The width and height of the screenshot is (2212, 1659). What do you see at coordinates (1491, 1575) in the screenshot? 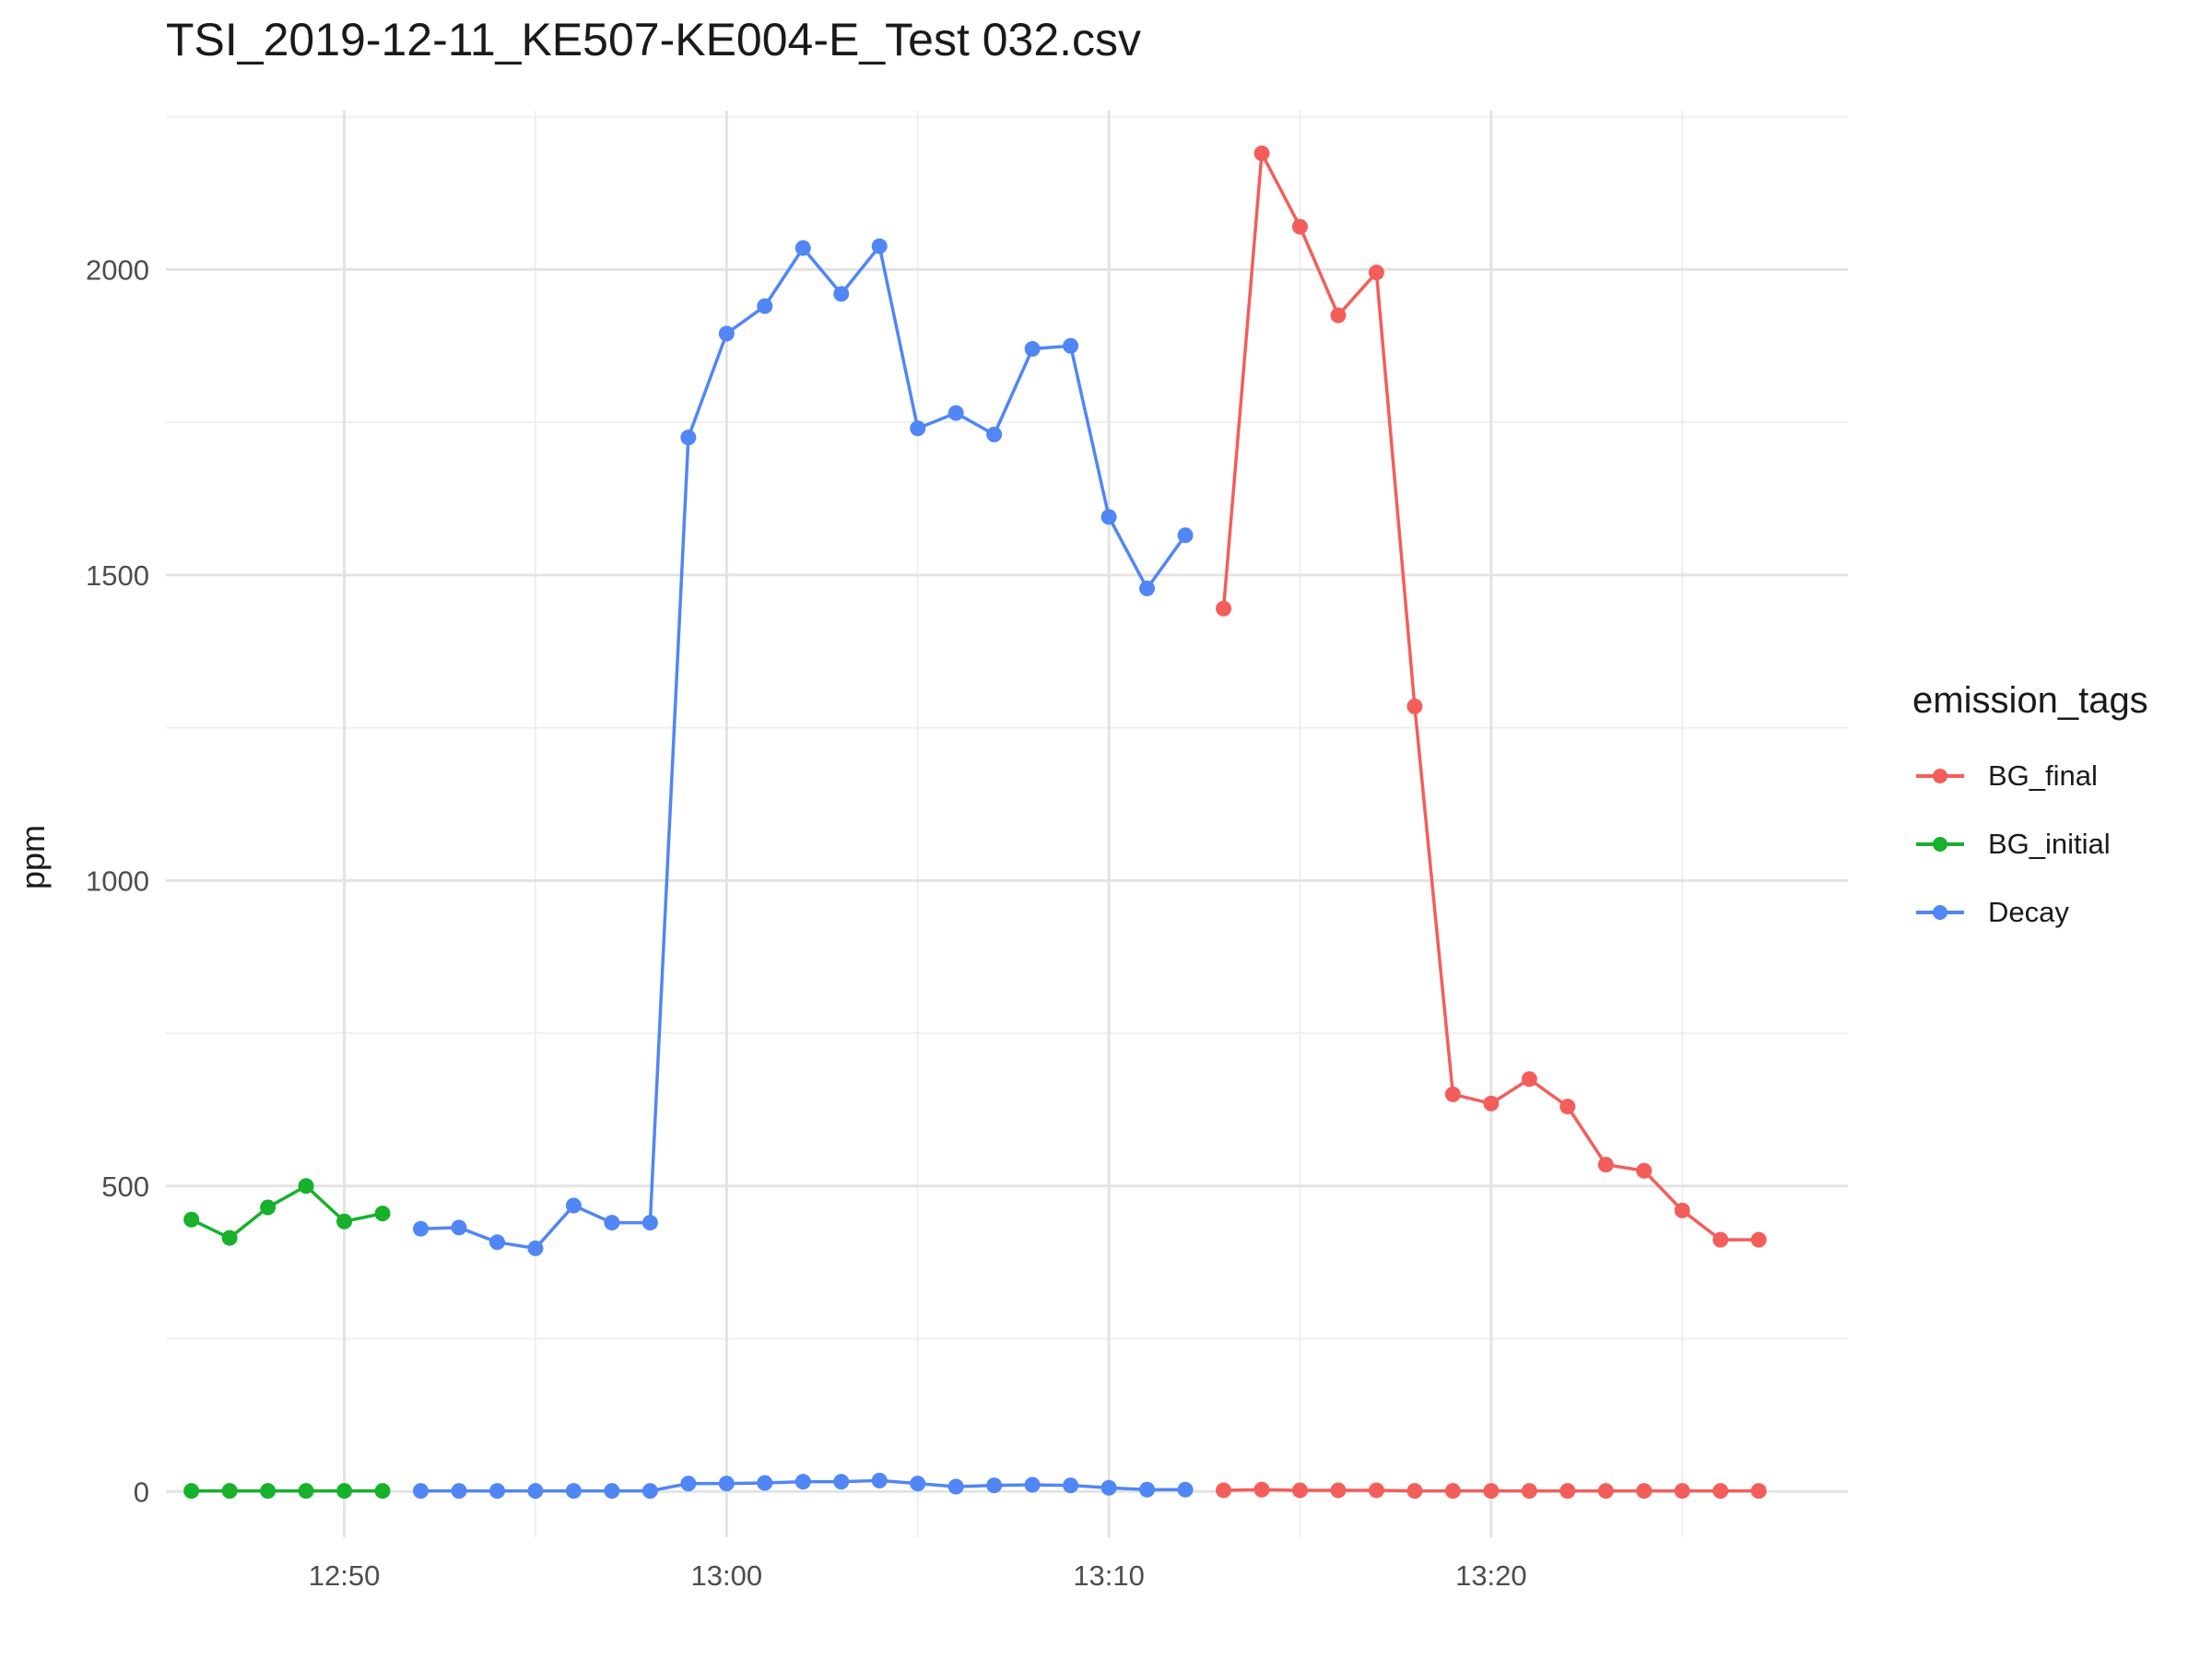
I see `x-tick-label: 13:20` at bounding box center [1491, 1575].